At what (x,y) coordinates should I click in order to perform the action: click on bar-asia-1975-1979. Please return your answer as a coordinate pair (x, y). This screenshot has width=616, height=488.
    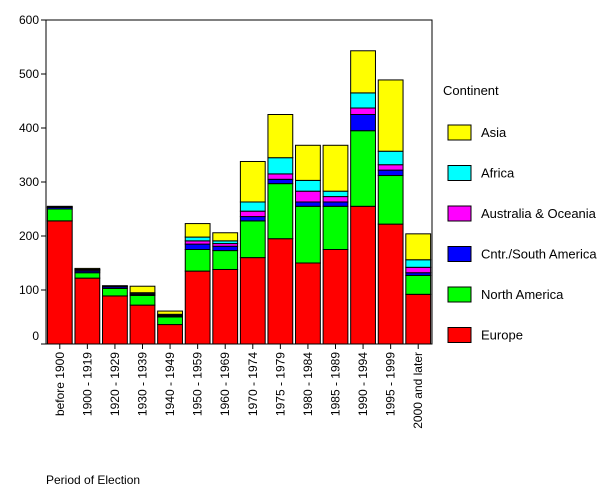
    Looking at the image, I should click on (280, 136).